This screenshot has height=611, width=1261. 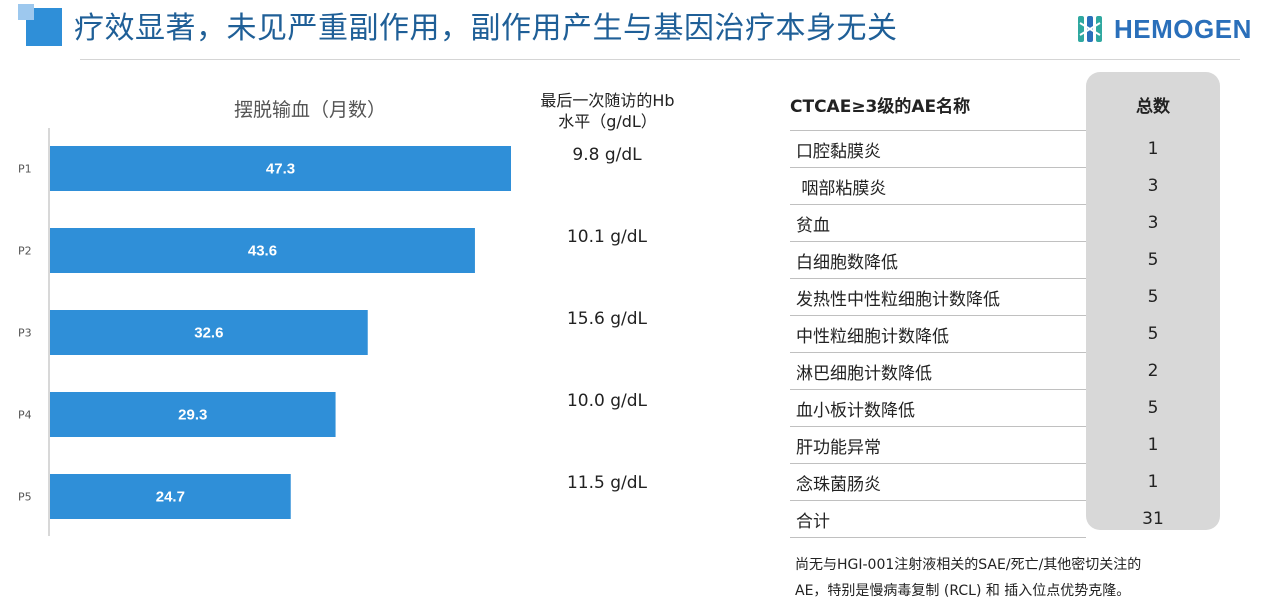 I want to click on ae-name-cell: 中性粒细胞计数降低, so click(x=938, y=334).